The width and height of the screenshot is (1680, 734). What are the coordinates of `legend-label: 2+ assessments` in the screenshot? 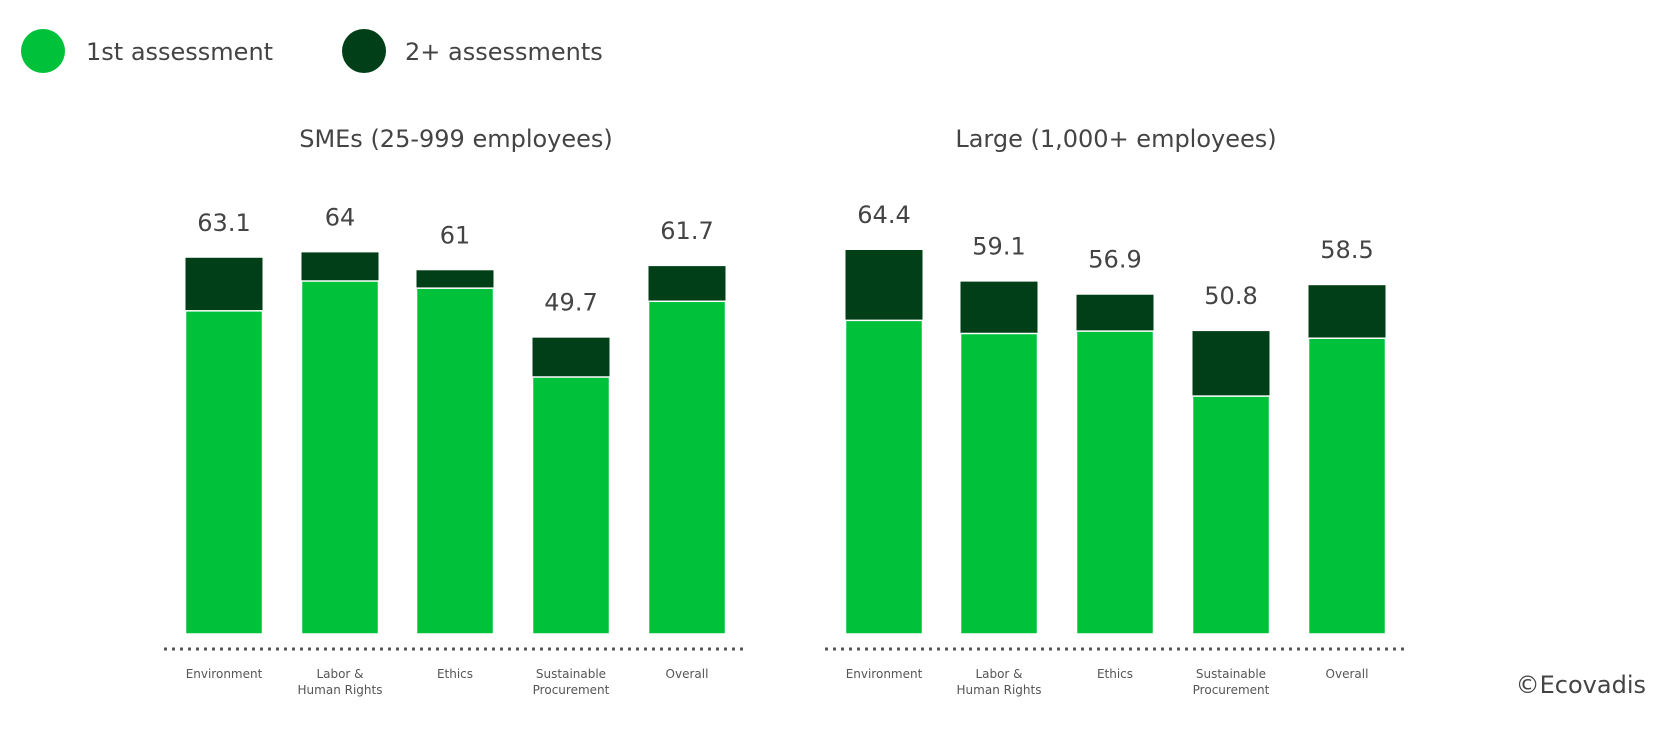 It's located at (504, 52).